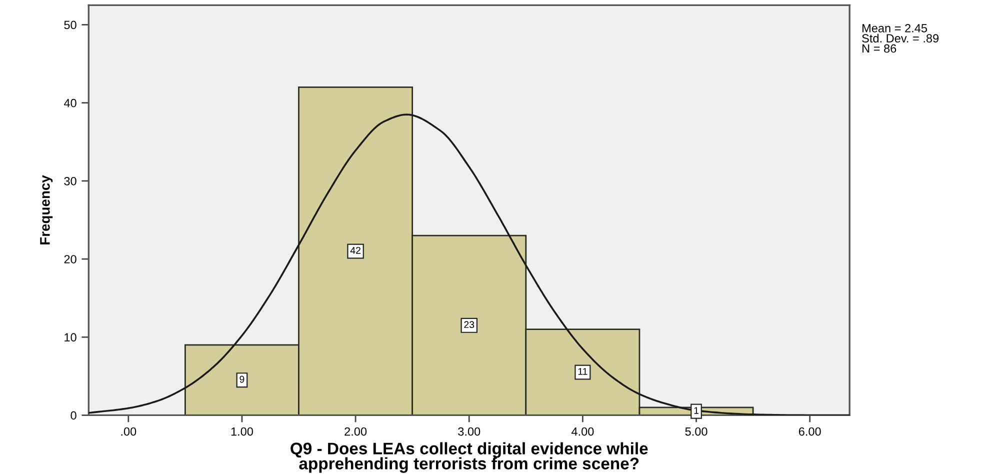  What do you see at coordinates (696, 410) in the screenshot?
I see `data-label: 1` at bounding box center [696, 410].